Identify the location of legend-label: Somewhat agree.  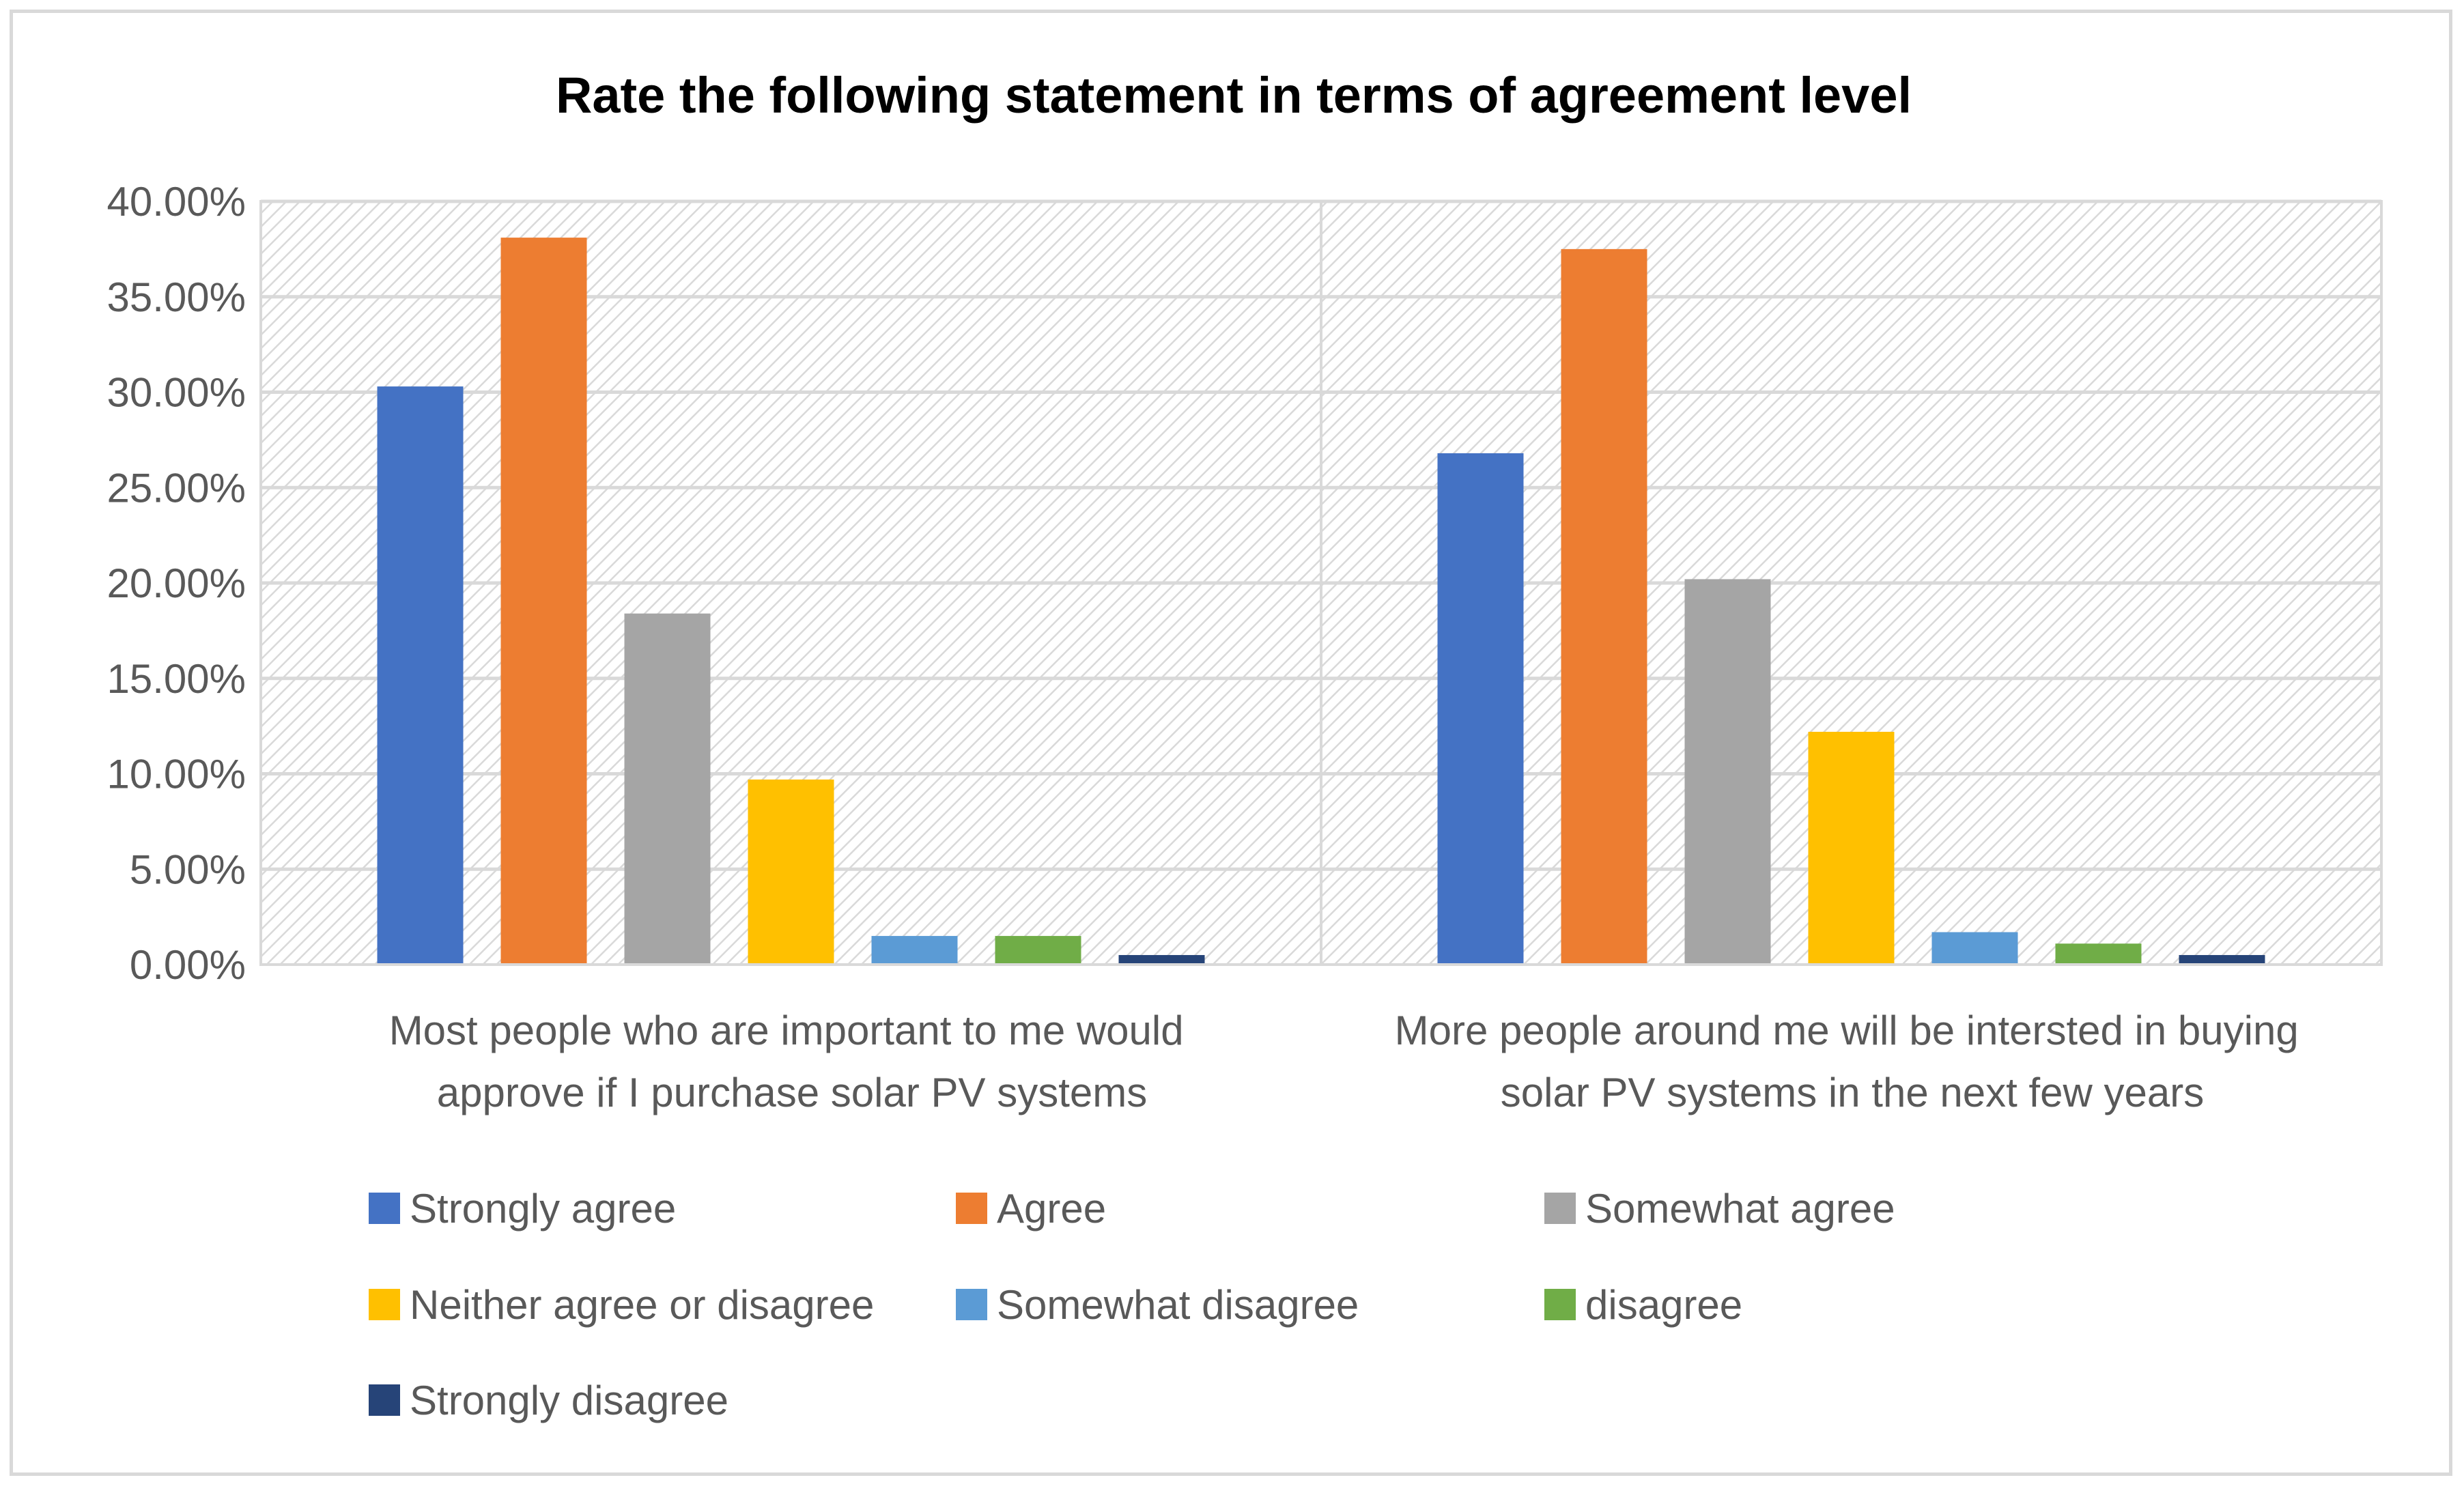
(1740, 1208).